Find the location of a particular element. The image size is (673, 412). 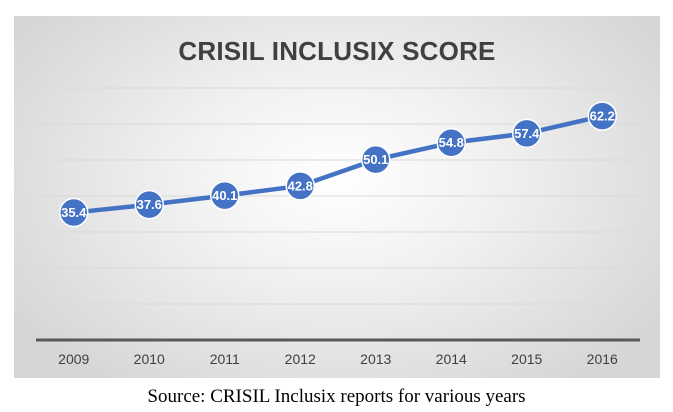

x-tick-label: 2015 is located at coordinates (526, 359).